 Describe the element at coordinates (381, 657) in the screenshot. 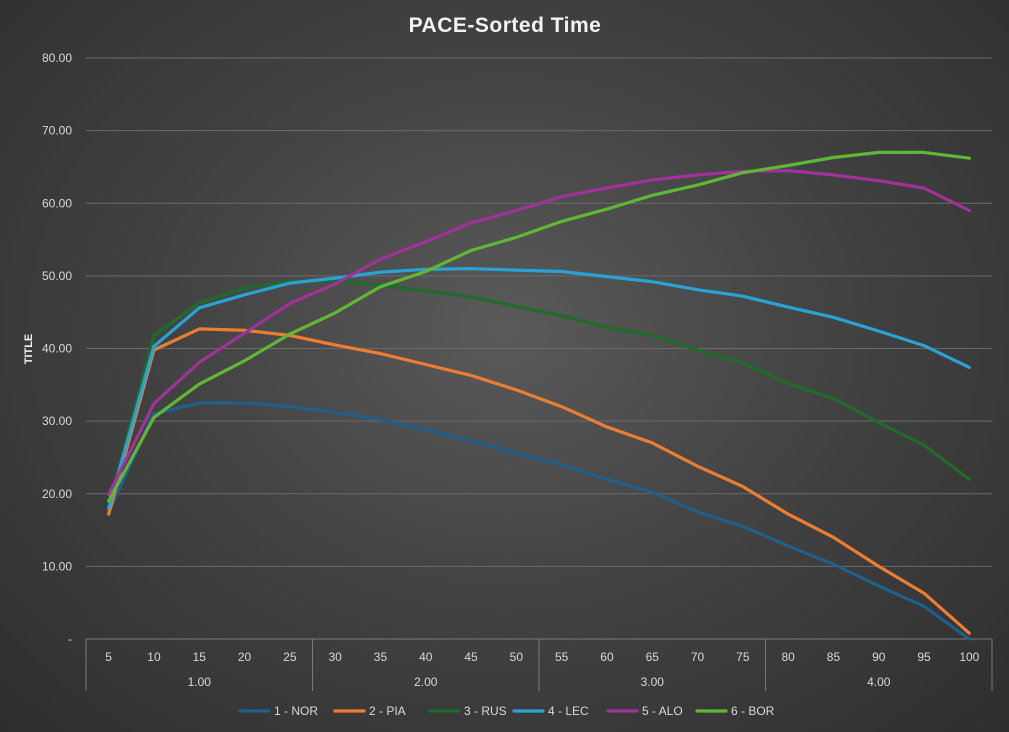

I see `x-tick-label: 35` at that location.